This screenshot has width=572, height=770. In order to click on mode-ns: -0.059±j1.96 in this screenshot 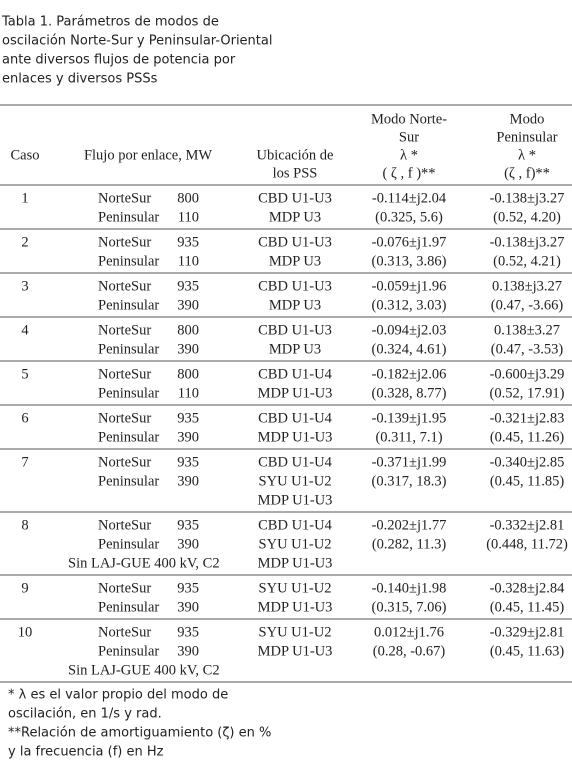, I will do `click(409, 286)`.